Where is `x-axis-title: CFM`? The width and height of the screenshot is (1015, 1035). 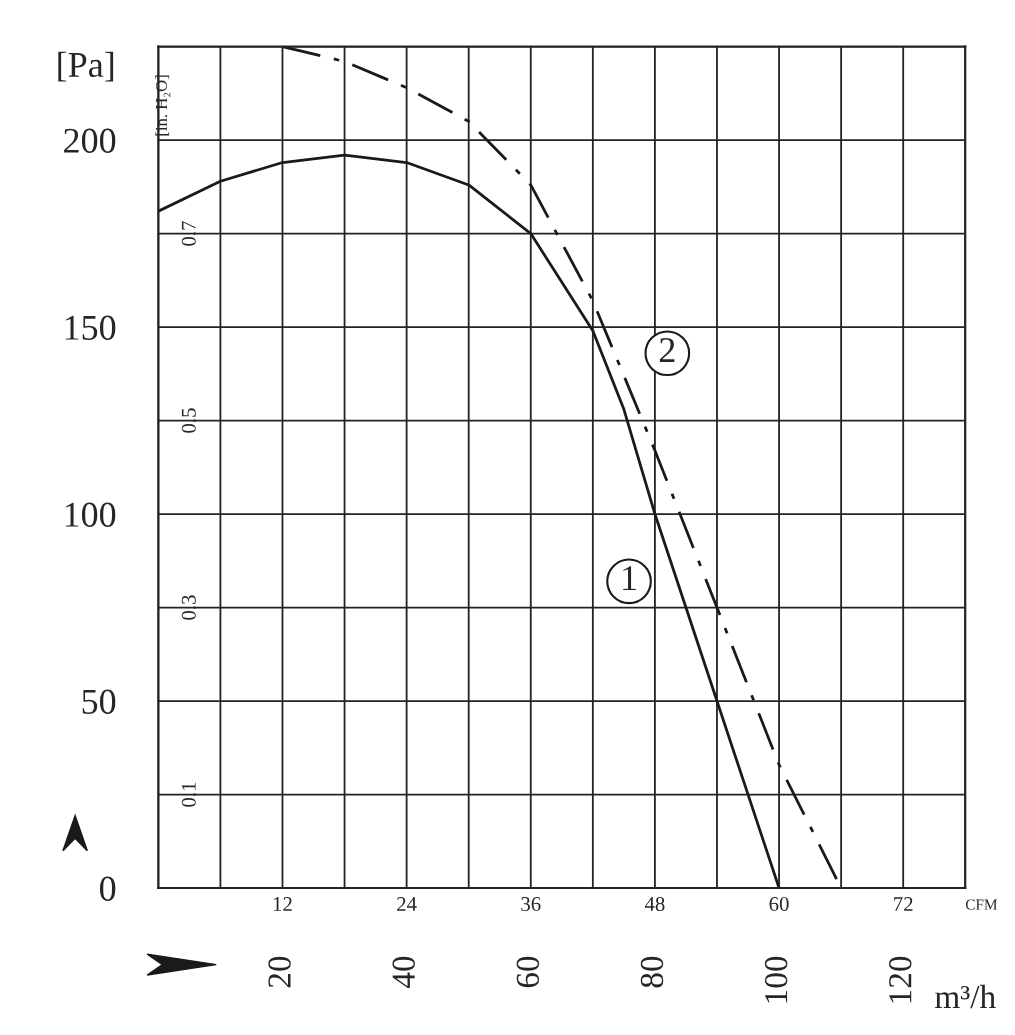
x-axis-title: CFM is located at coordinates (981, 904).